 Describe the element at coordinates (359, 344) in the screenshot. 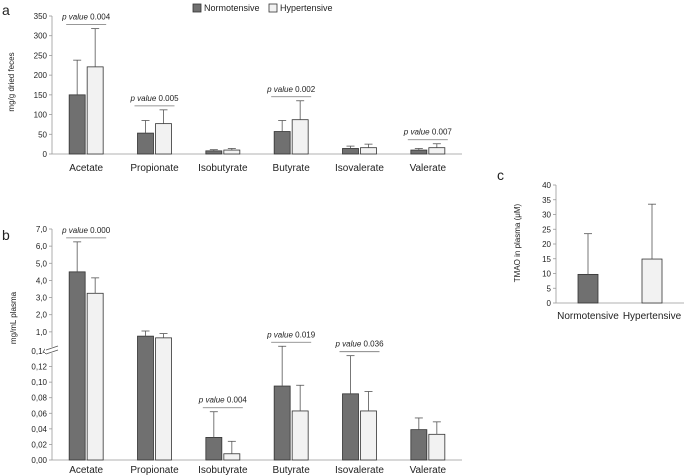

I see `panel-b-pvalue-label: p value 0.036` at that location.